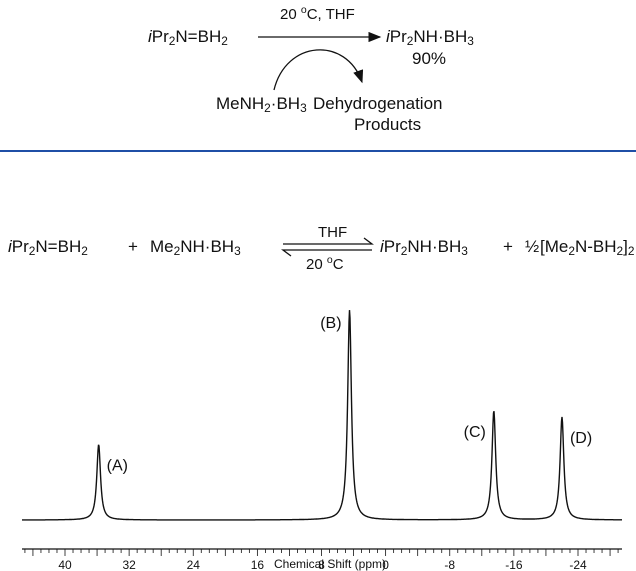 This screenshot has width=636, height=571. I want to click on x-tick-label: 16, so click(258, 564).